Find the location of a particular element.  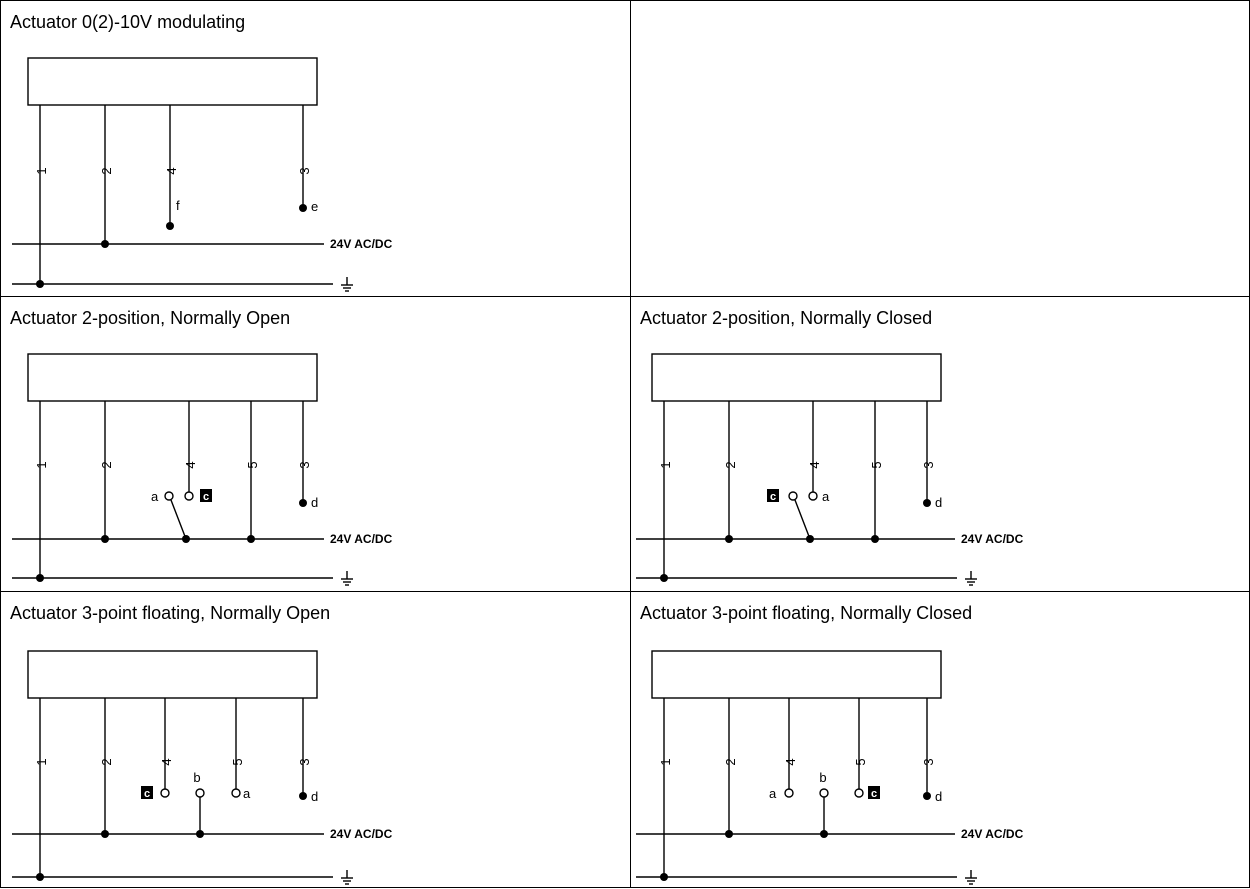

contact-label-b: b is located at coordinates (822, 777).